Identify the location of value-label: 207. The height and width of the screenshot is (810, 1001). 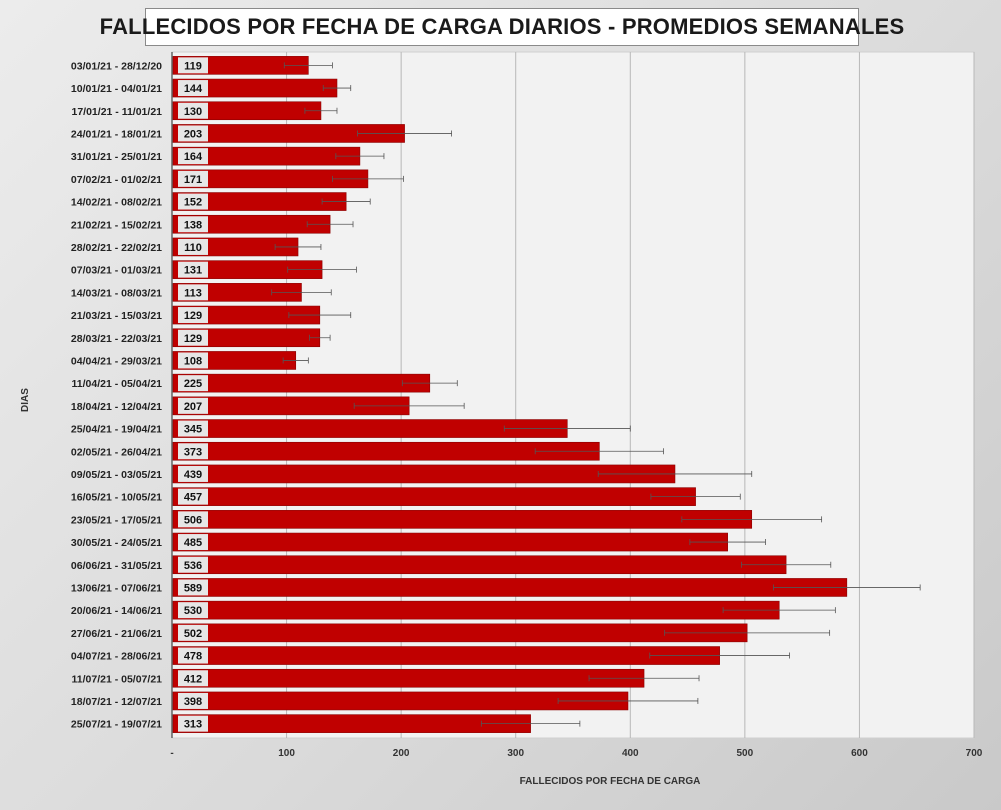
(193, 407).